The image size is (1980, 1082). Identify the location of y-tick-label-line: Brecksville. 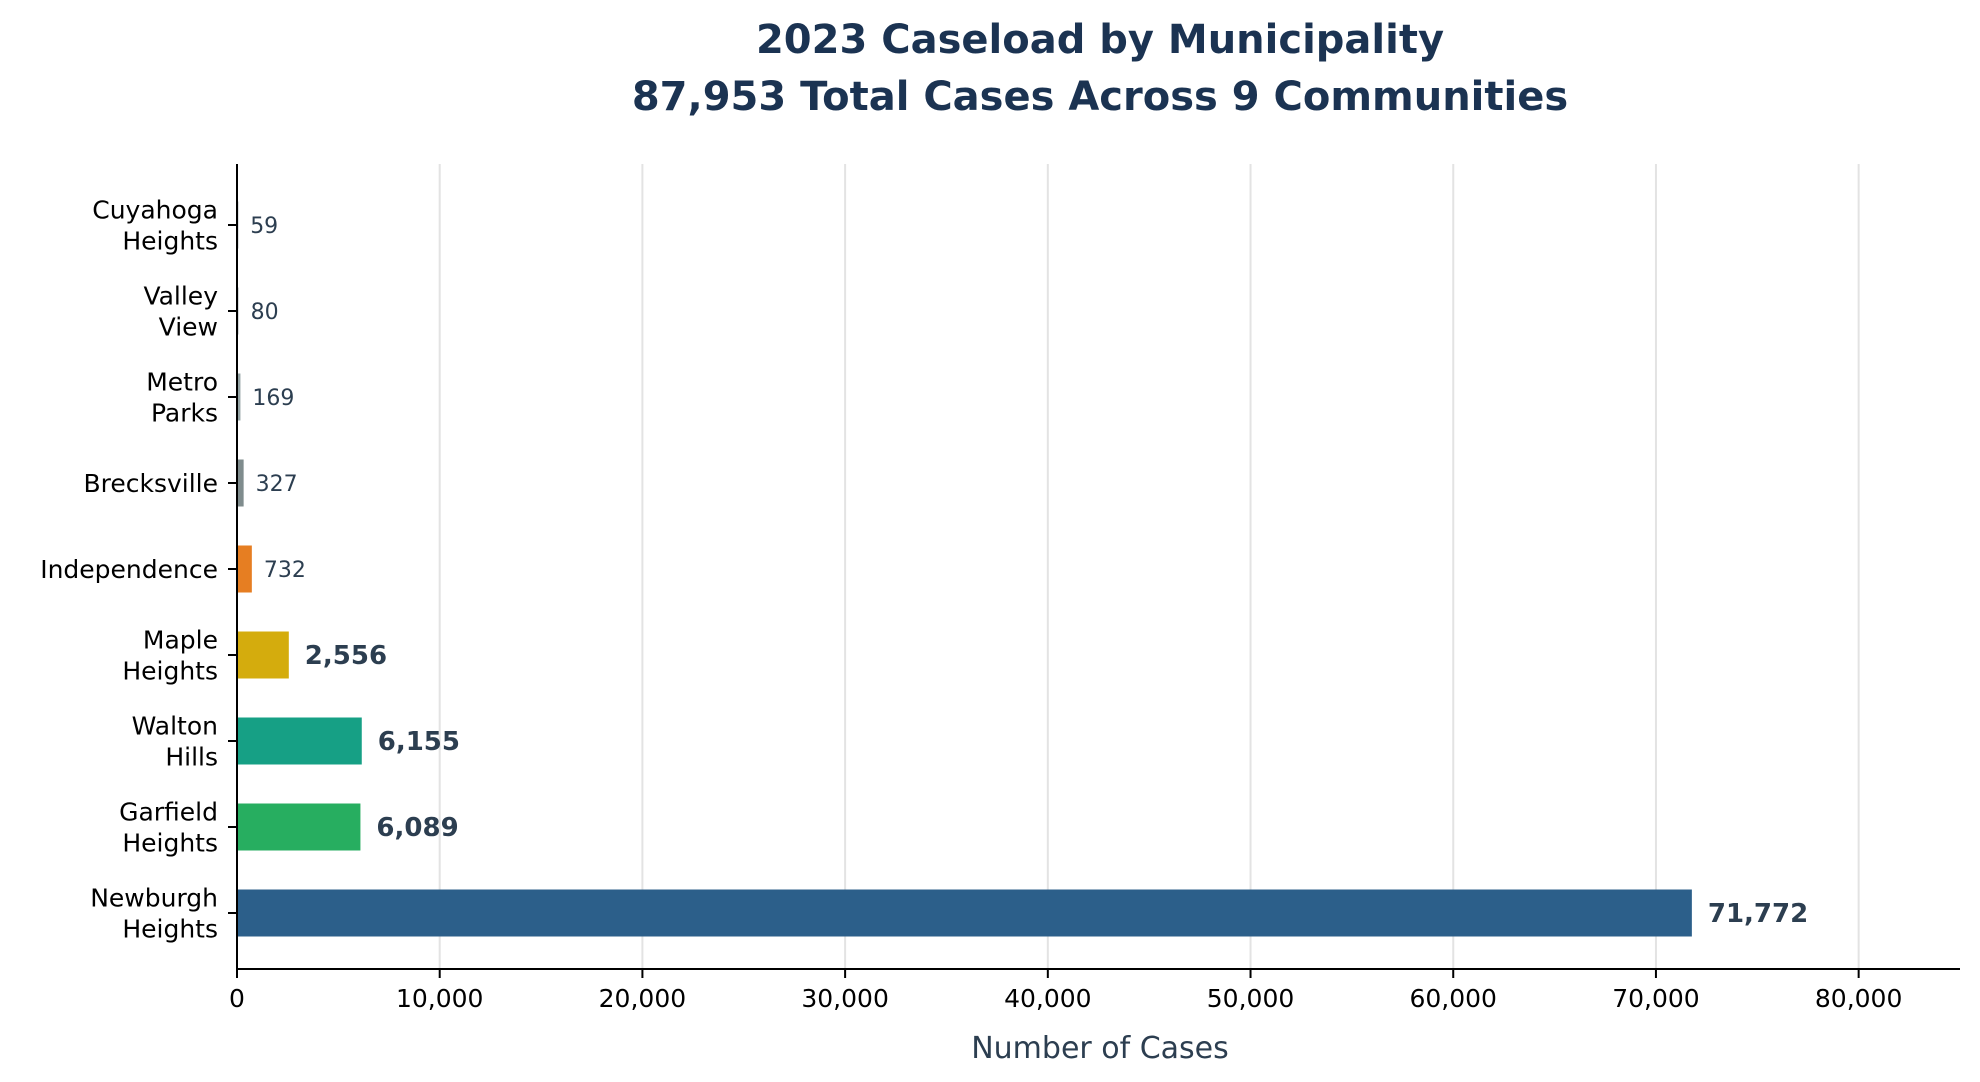
(150, 483).